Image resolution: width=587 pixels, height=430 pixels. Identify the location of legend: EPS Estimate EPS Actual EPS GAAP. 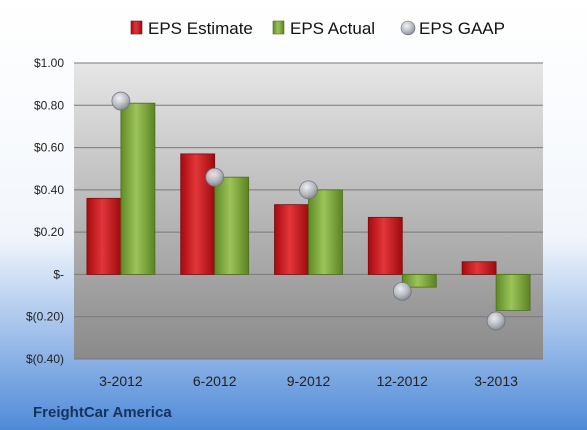
(317, 28).